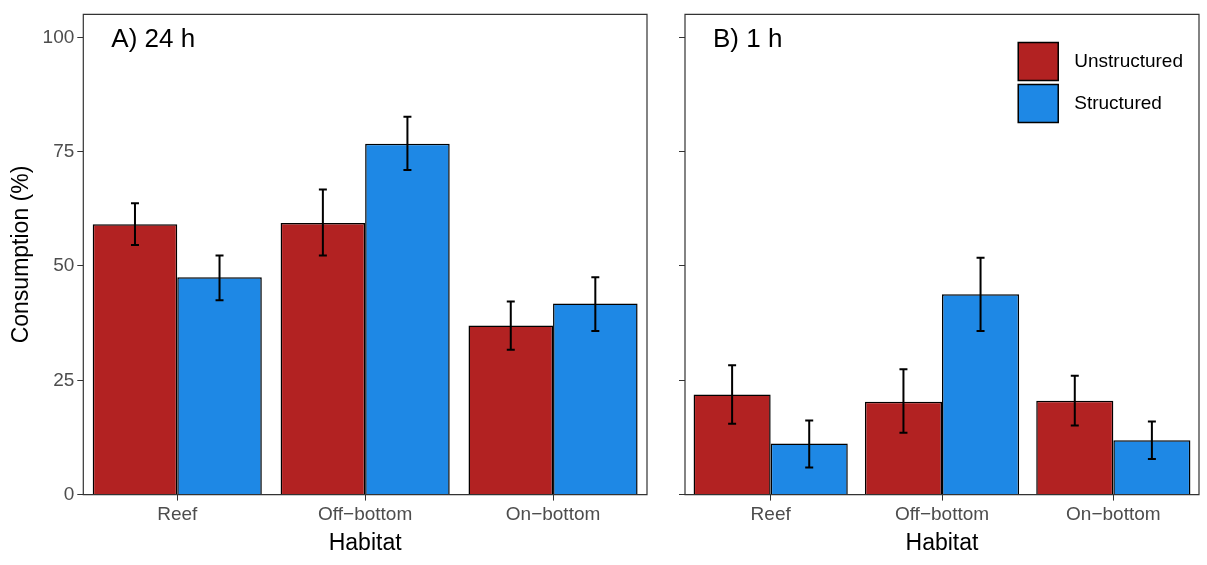 The width and height of the screenshot is (1207, 565). Describe the element at coordinates (1118, 102) in the screenshot. I see `legend-label: Structured` at that location.